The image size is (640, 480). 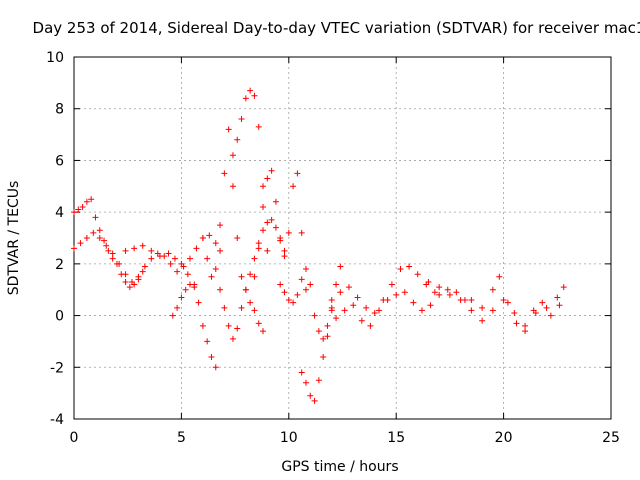 I want to click on series-sat-i, so click(x=321, y=333).